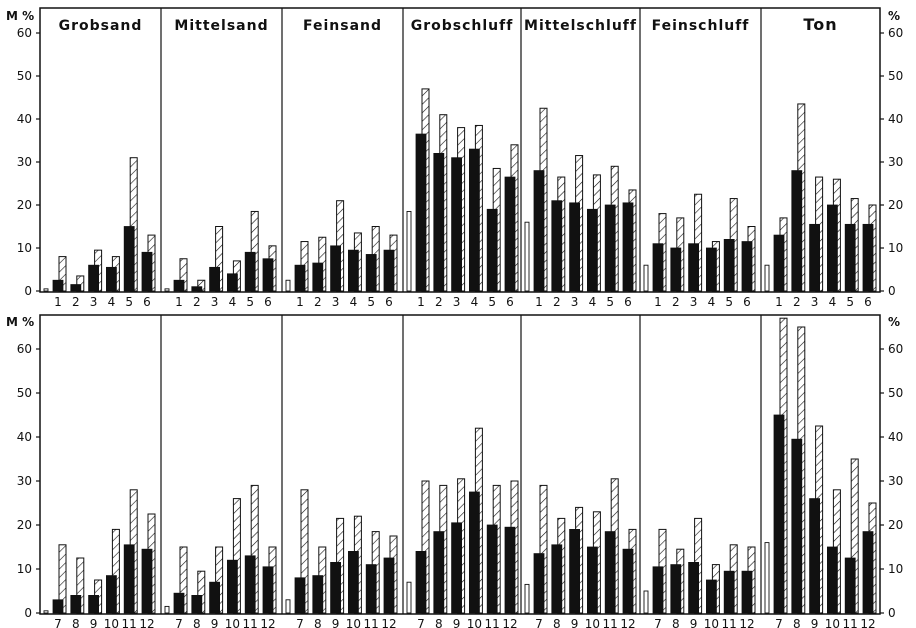  Describe the element at coordinates (779, 302) in the screenshot. I see `x-tick-label: 1` at that location.